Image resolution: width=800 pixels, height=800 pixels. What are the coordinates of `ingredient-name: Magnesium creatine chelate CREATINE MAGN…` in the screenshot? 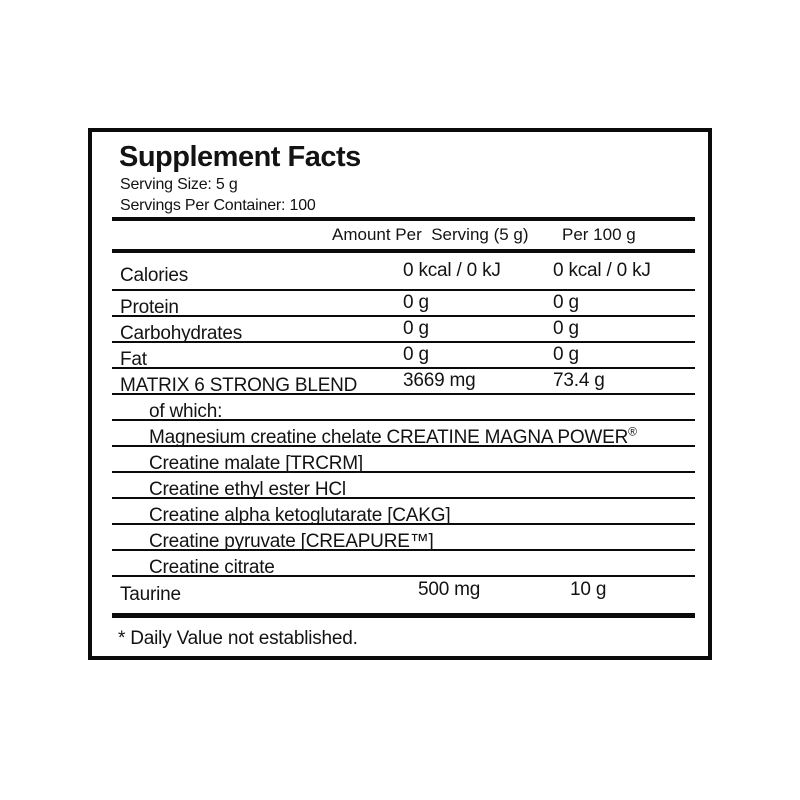 It's located at (393, 437).